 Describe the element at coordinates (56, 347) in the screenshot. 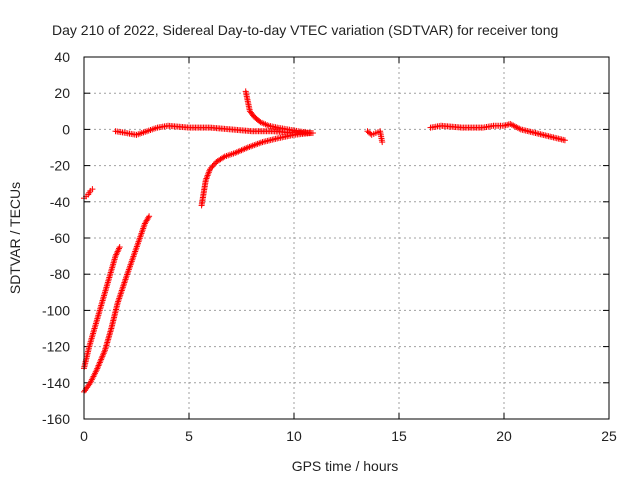

I see `y-tick-label: -120` at that location.